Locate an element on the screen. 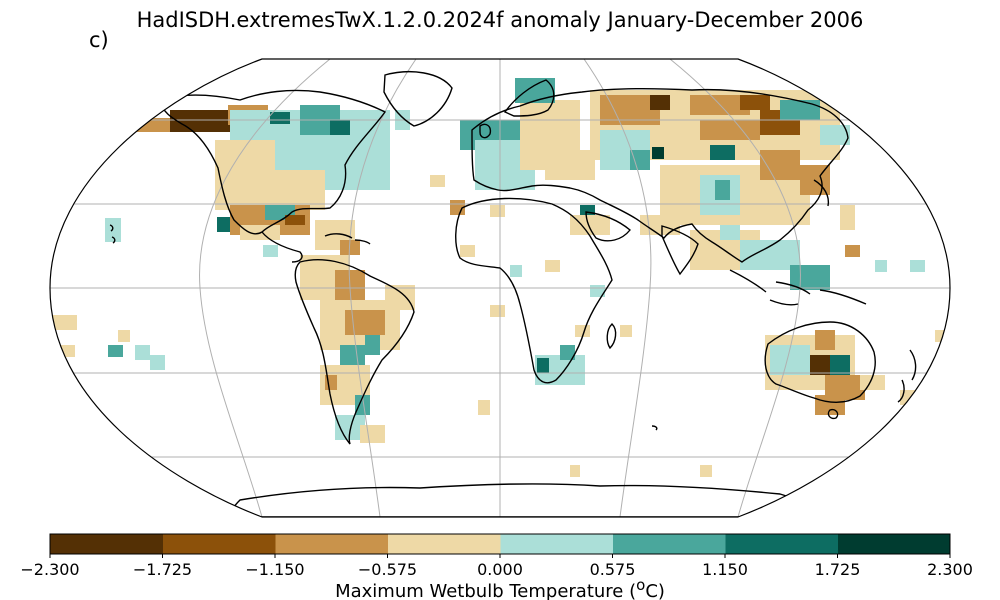 Image resolution: width=1000 pixels, height=600 pixels. colorbar-label: Maximum Wetbulb Temperature (oC) is located at coordinates (500, 588).